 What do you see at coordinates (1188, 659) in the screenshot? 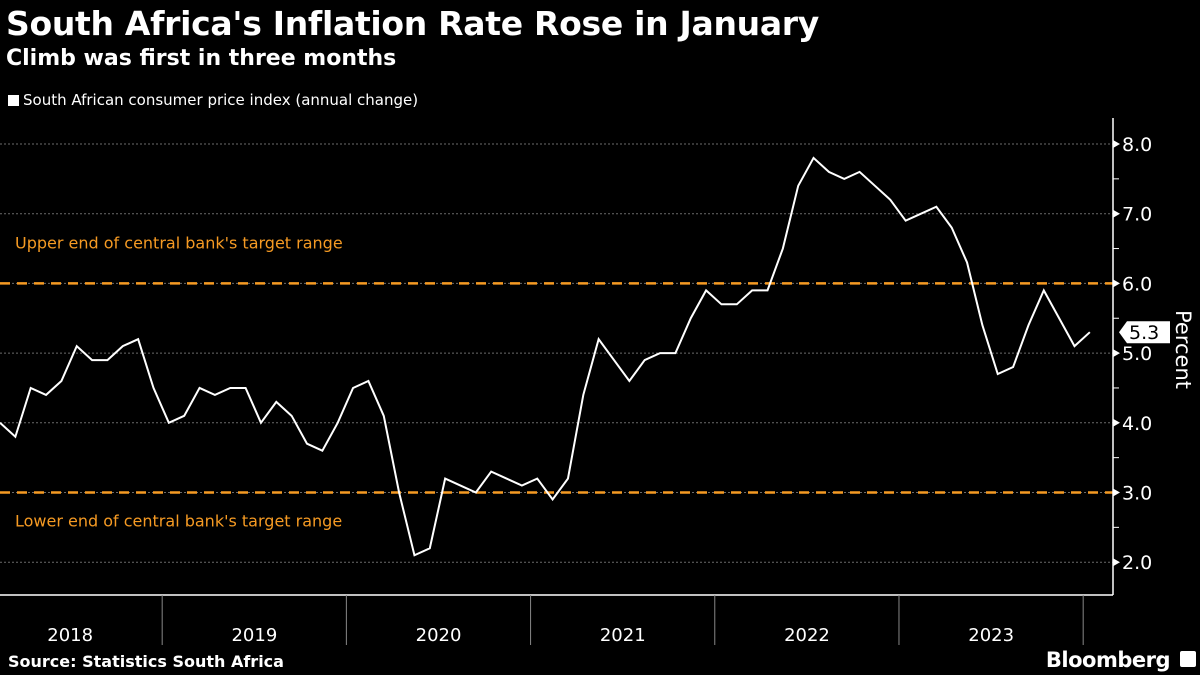
I see `bloomberg-chart-icon` at bounding box center [1188, 659].